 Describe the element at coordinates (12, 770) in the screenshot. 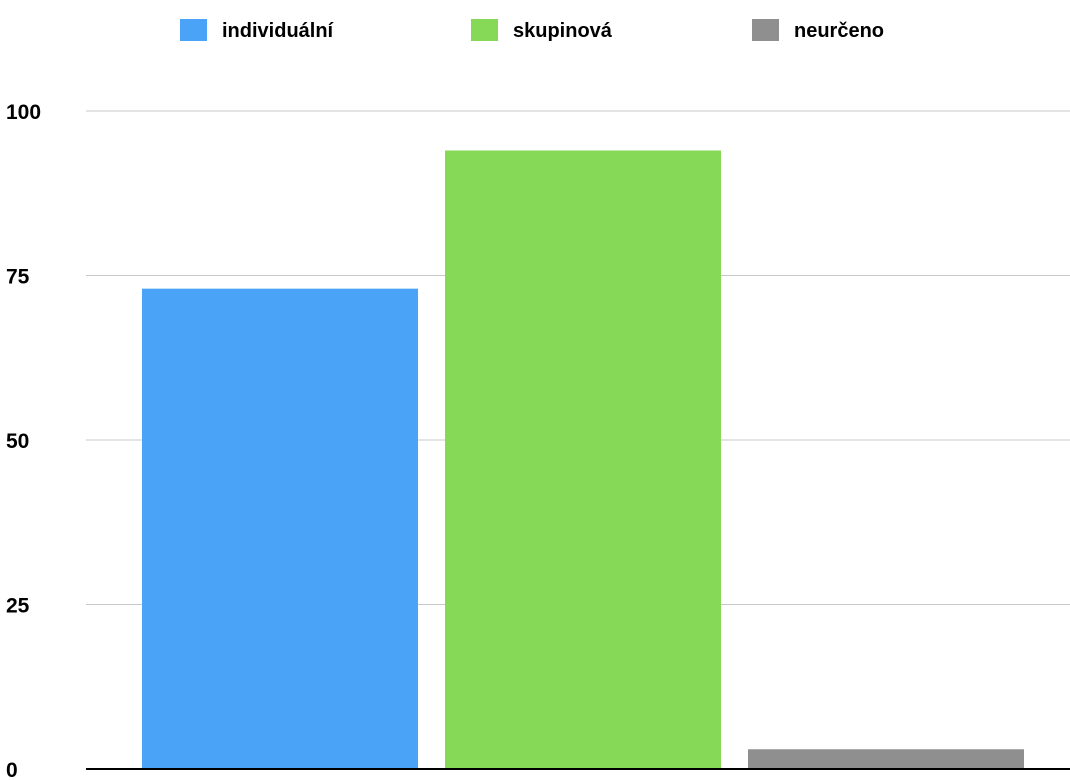

I see `y-tick-label: 0` at that location.